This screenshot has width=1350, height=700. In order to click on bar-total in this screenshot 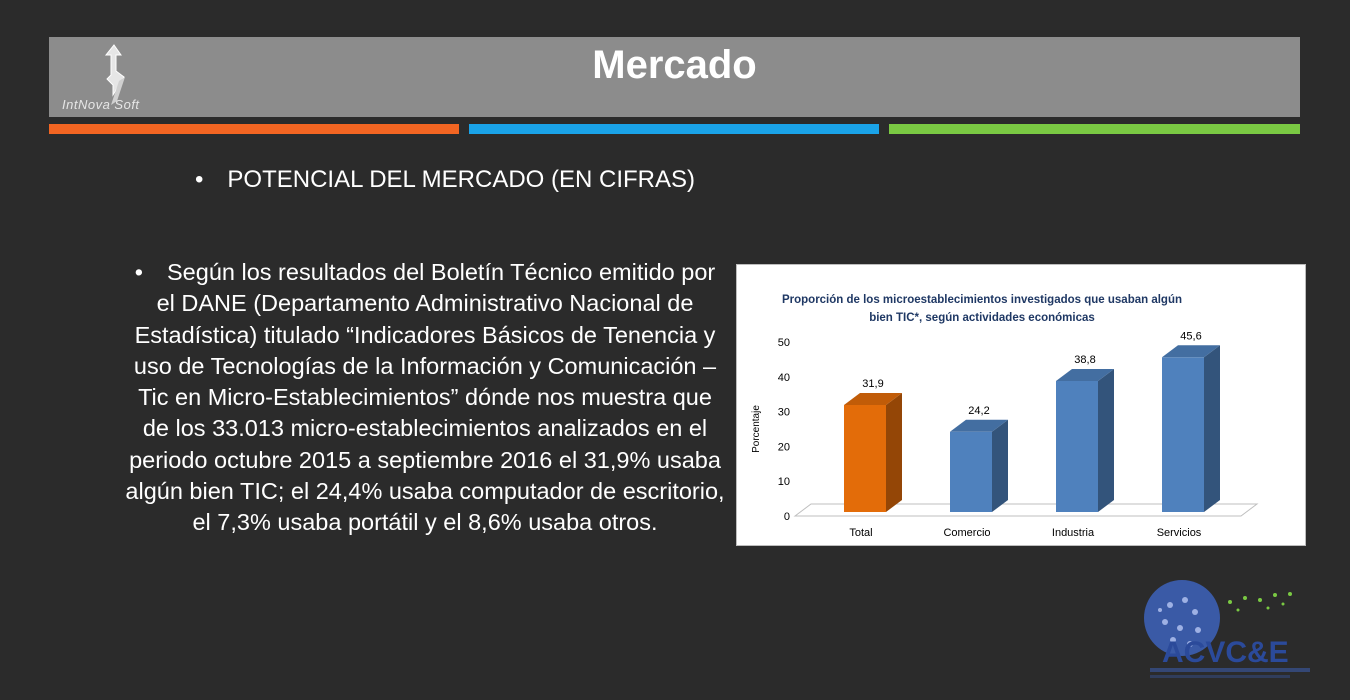, I will do `click(865, 458)`.